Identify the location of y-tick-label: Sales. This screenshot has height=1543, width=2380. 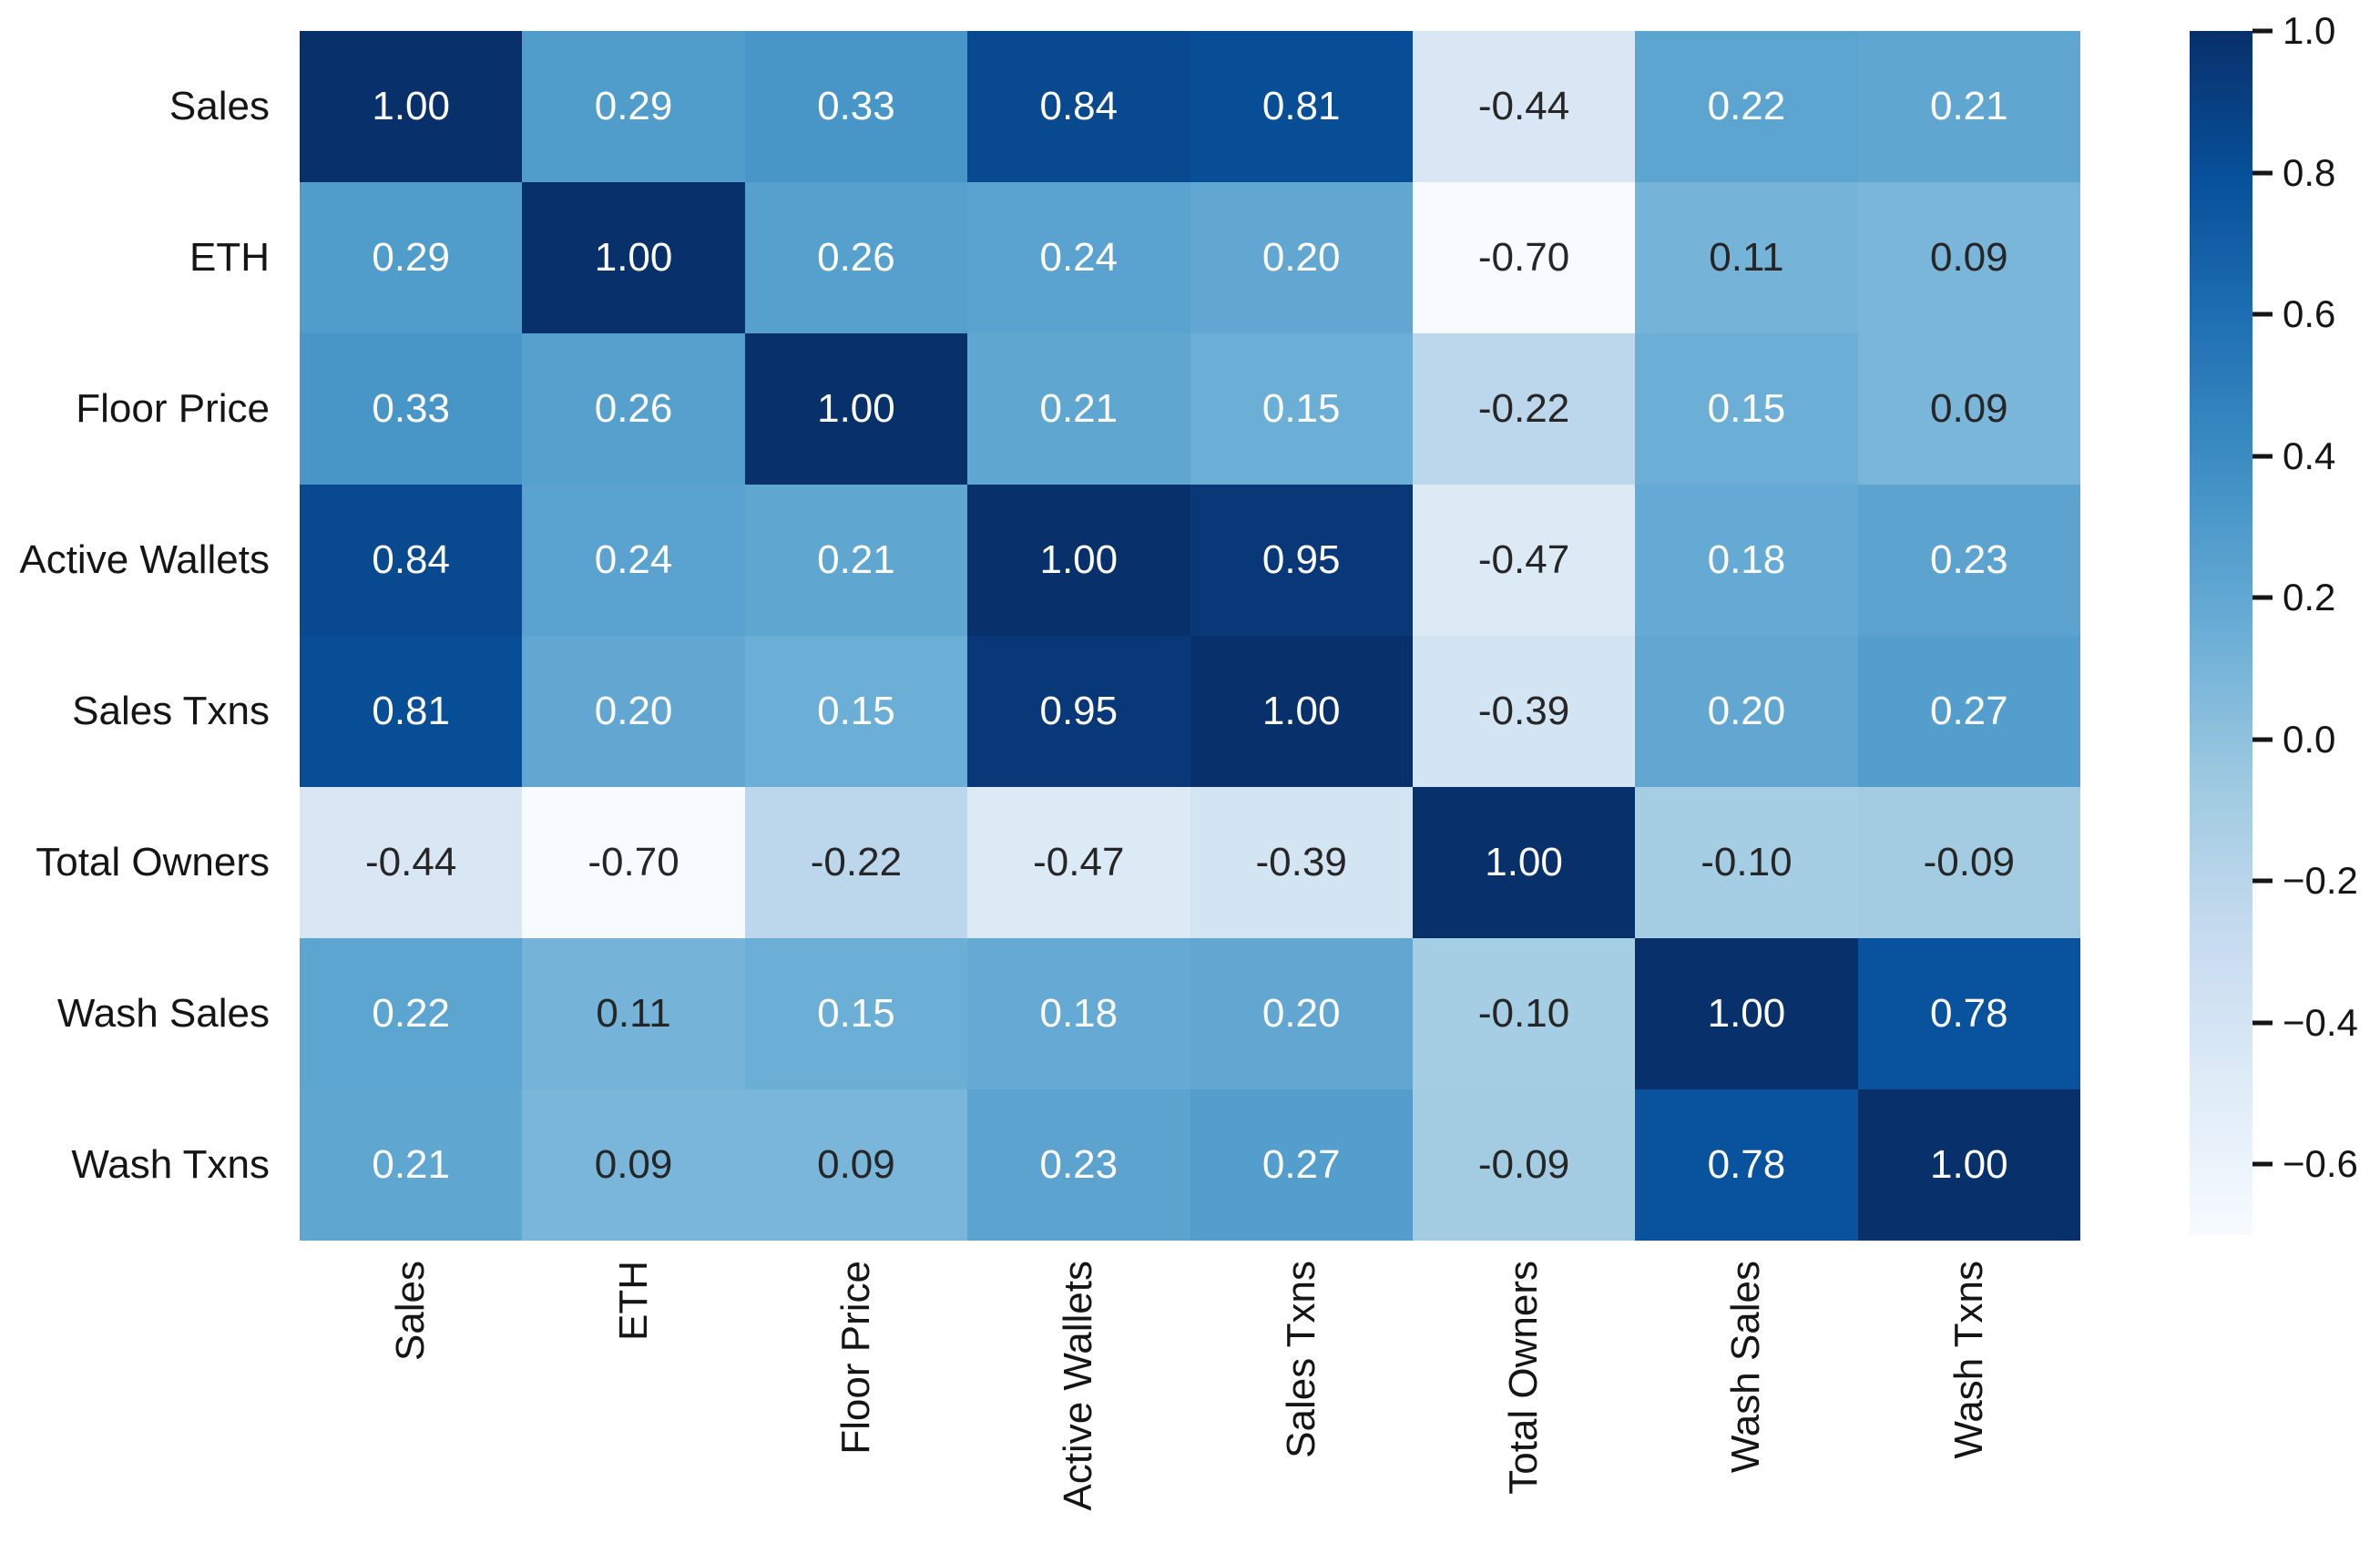
(220, 106).